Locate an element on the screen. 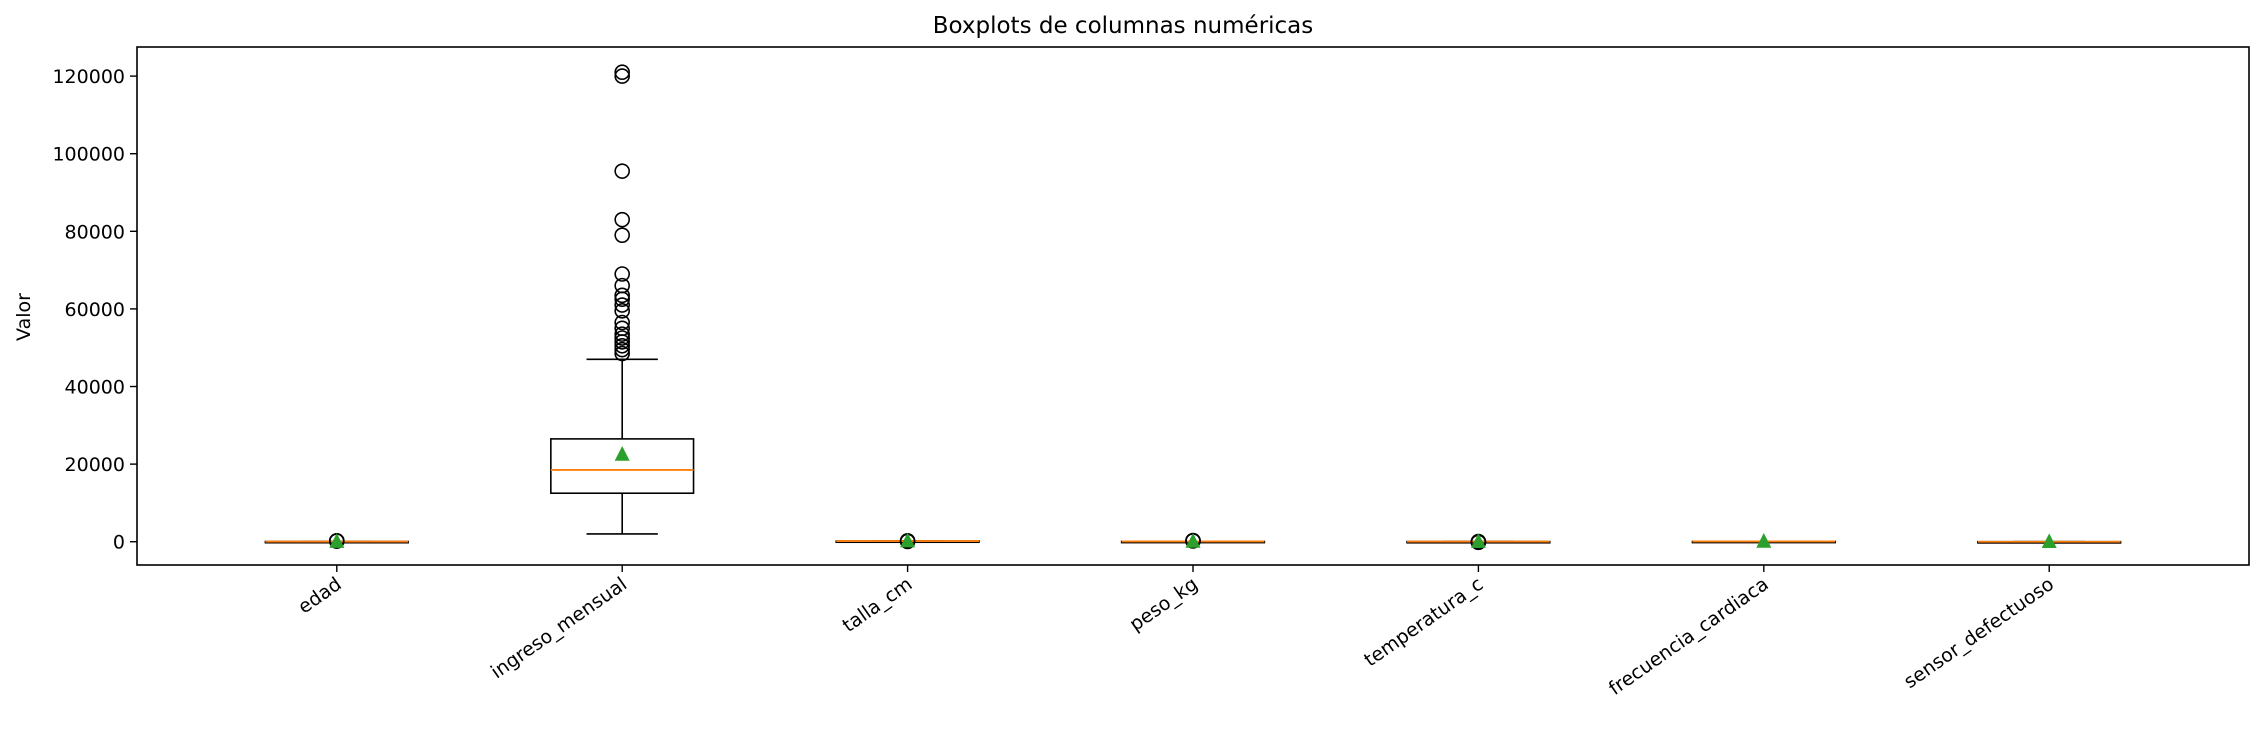 The width and height of the screenshot is (2263, 732). y-tick-label: 60000 is located at coordinates (95, 310).